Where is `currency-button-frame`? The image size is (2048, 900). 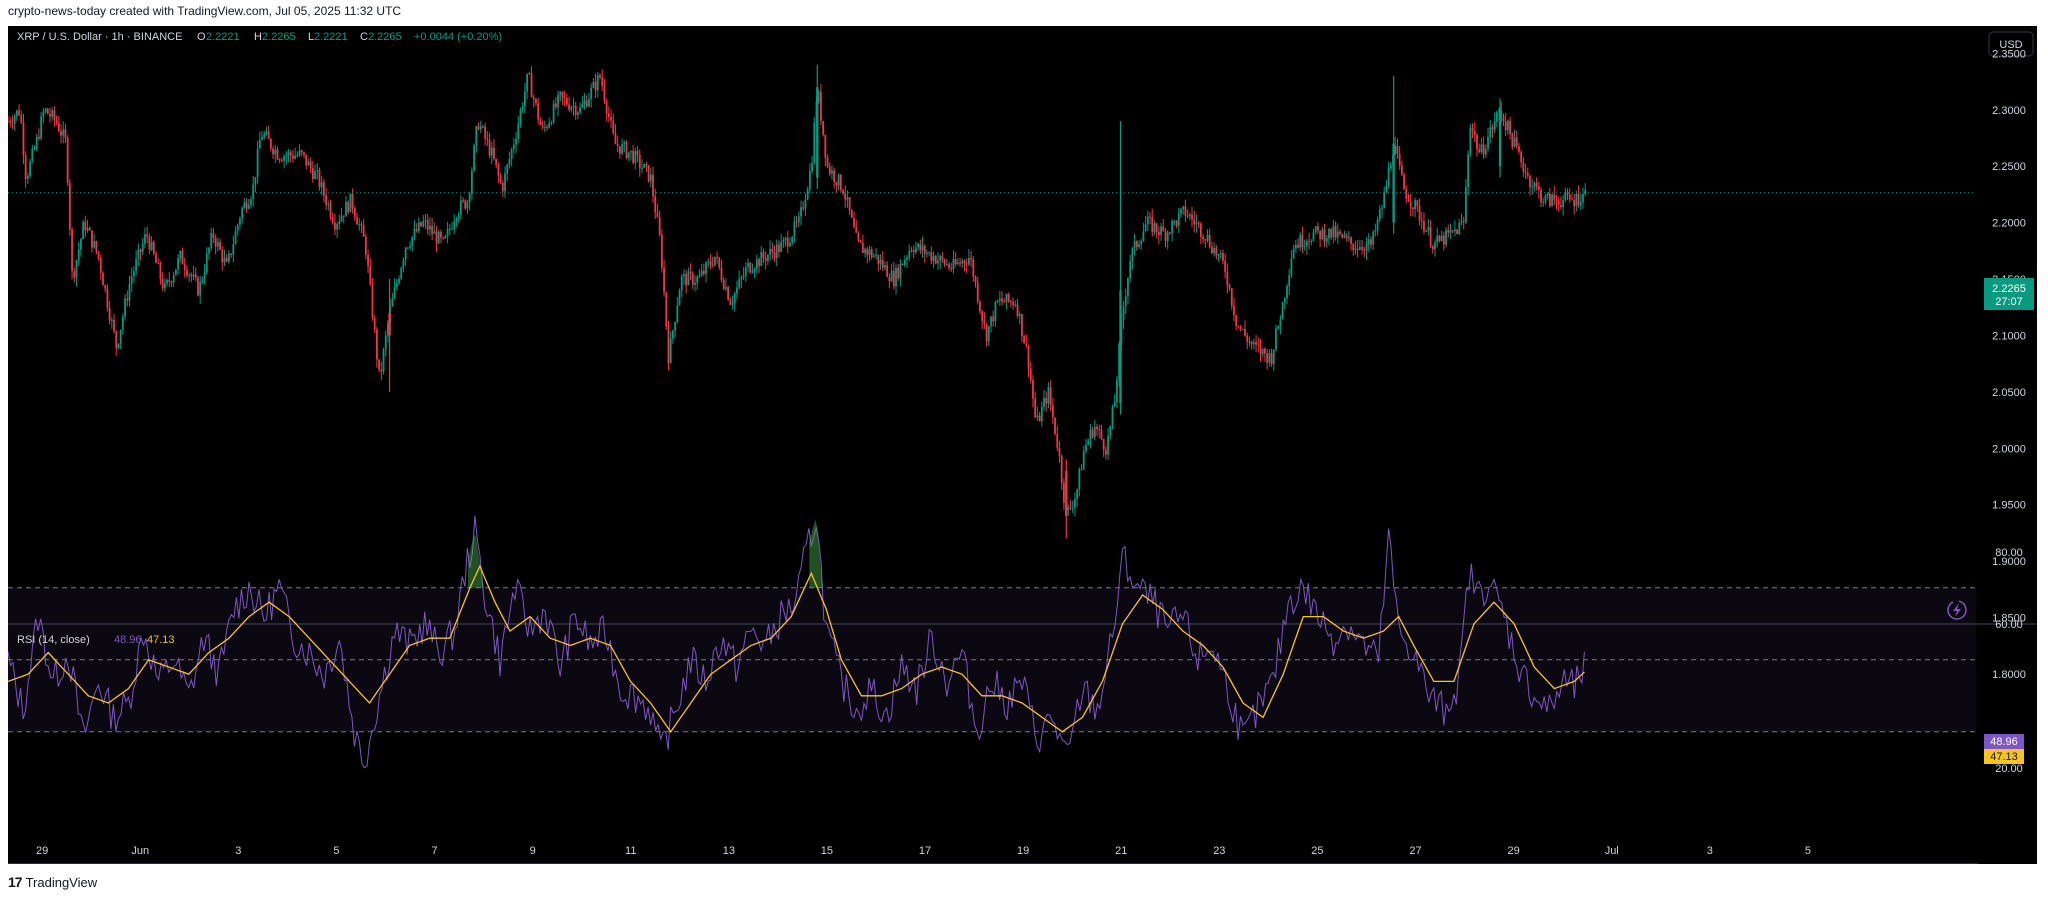
currency-button-frame is located at coordinates (2011, 44).